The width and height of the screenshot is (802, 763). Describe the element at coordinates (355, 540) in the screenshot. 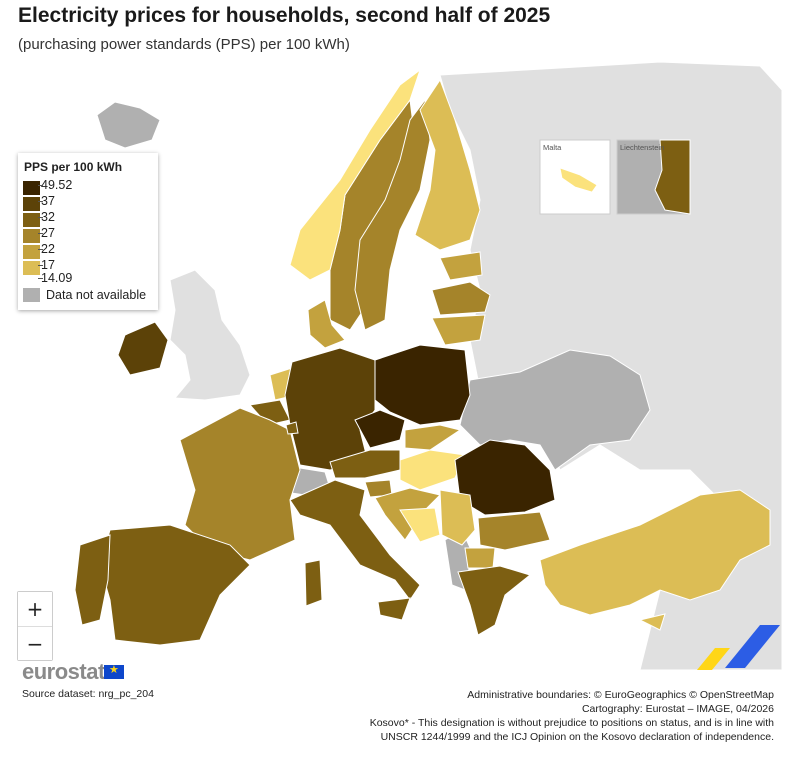

I see `country-italy` at that location.